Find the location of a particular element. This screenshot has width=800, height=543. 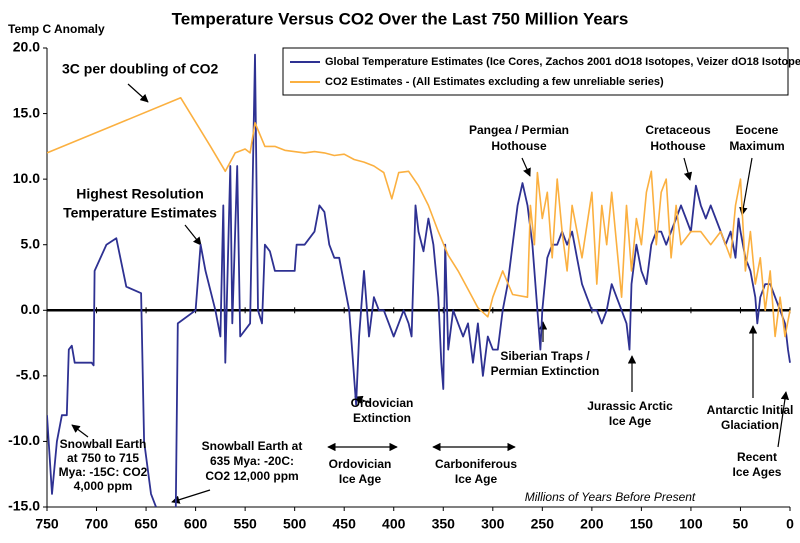

annotation: Mya: -15C: CO2 is located at coordinates (103, 472).